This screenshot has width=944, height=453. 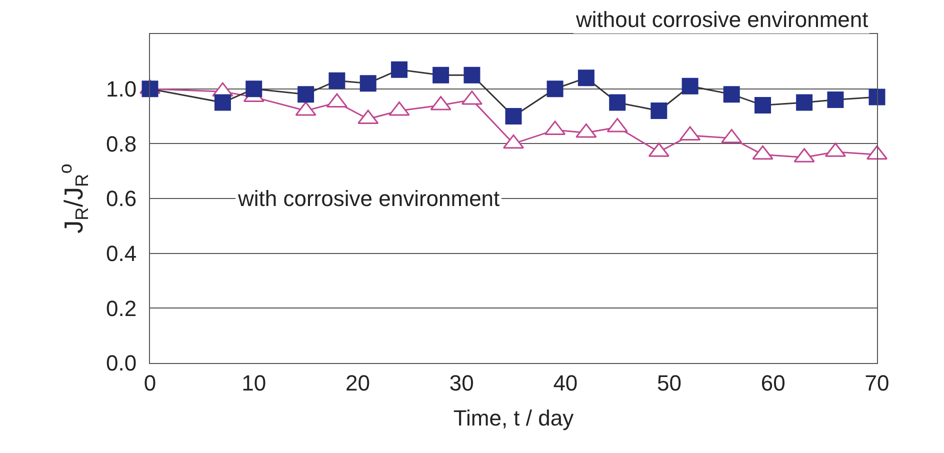 What do you see at coordinates (121, 89) in the screenshot?
I see `y-tick-label: 1.0` at bounding box center [121, 89].